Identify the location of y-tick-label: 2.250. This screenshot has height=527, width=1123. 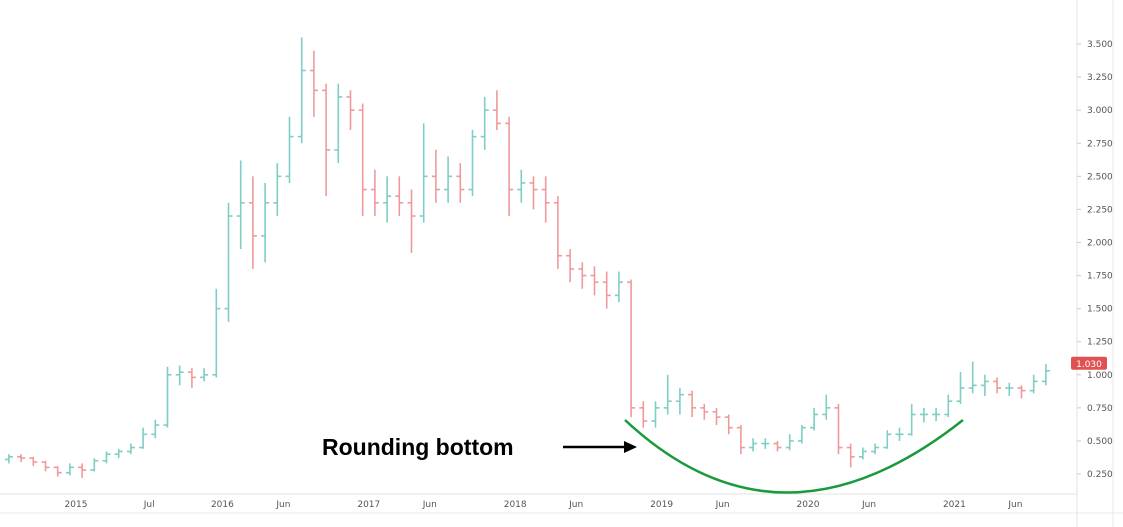
(1100, 210).